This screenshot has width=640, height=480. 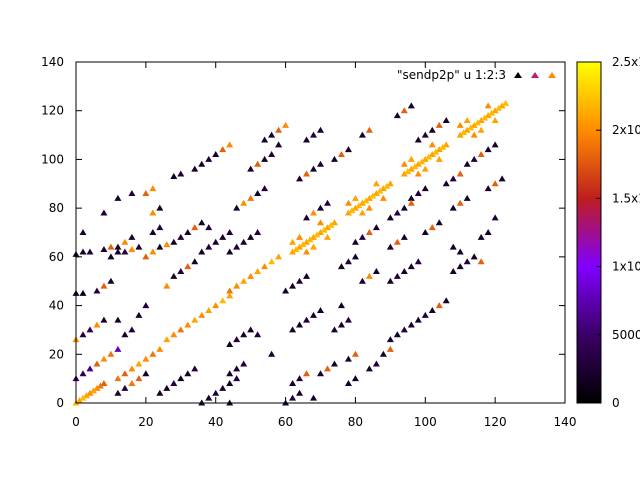 What do you see at coordinates (616, 403) in the screenshot?
I see `colorbar-tick-label: 0` at bounding box center [616, 403].